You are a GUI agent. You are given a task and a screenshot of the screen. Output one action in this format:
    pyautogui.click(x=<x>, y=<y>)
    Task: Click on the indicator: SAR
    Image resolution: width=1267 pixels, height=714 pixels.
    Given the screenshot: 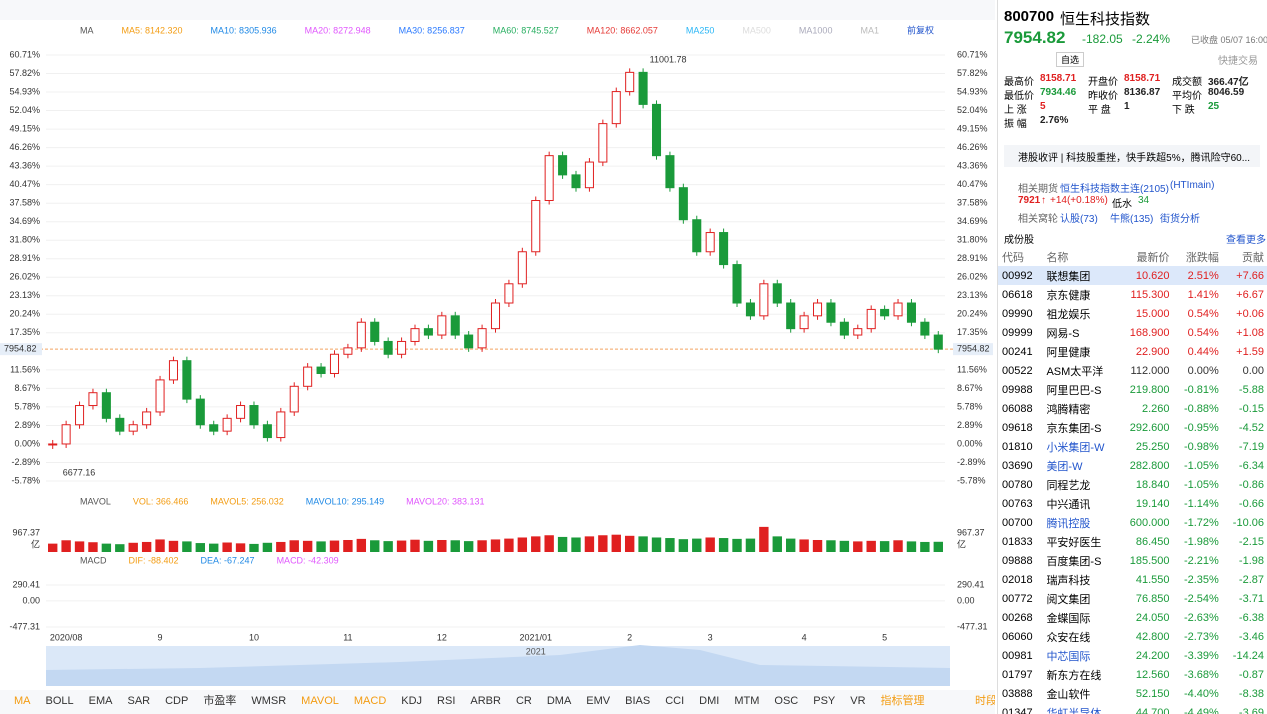 What is the action you would take?
    pyautogui.click(x=138, y=701)
    